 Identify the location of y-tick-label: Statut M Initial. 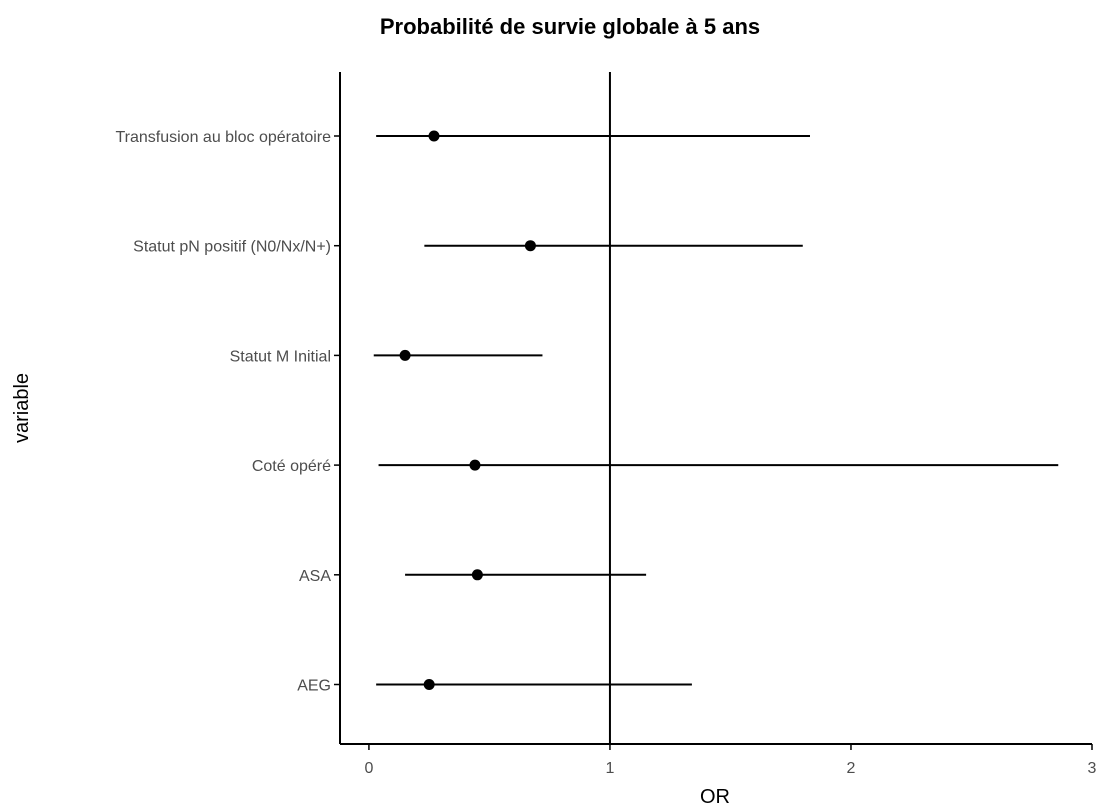
(280, 356).